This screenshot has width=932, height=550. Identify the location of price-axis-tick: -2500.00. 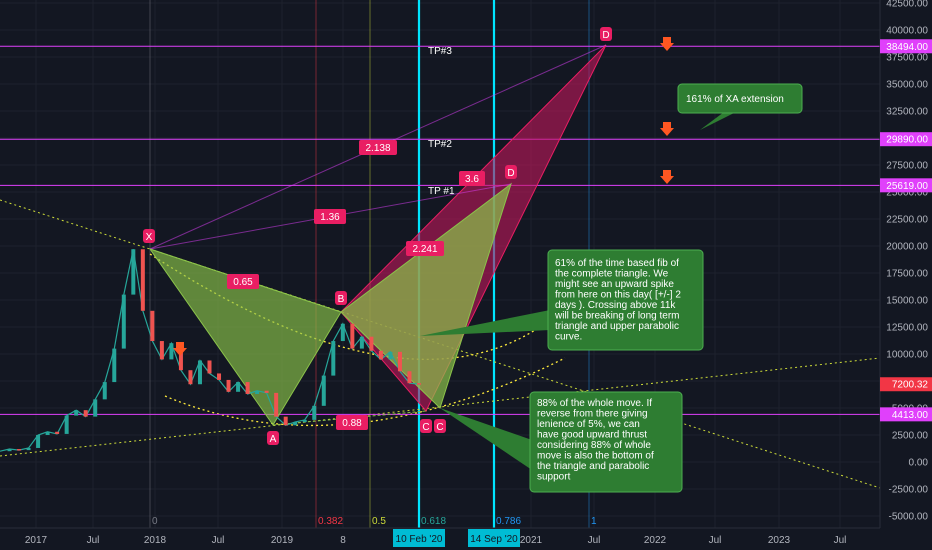
(909, 490).